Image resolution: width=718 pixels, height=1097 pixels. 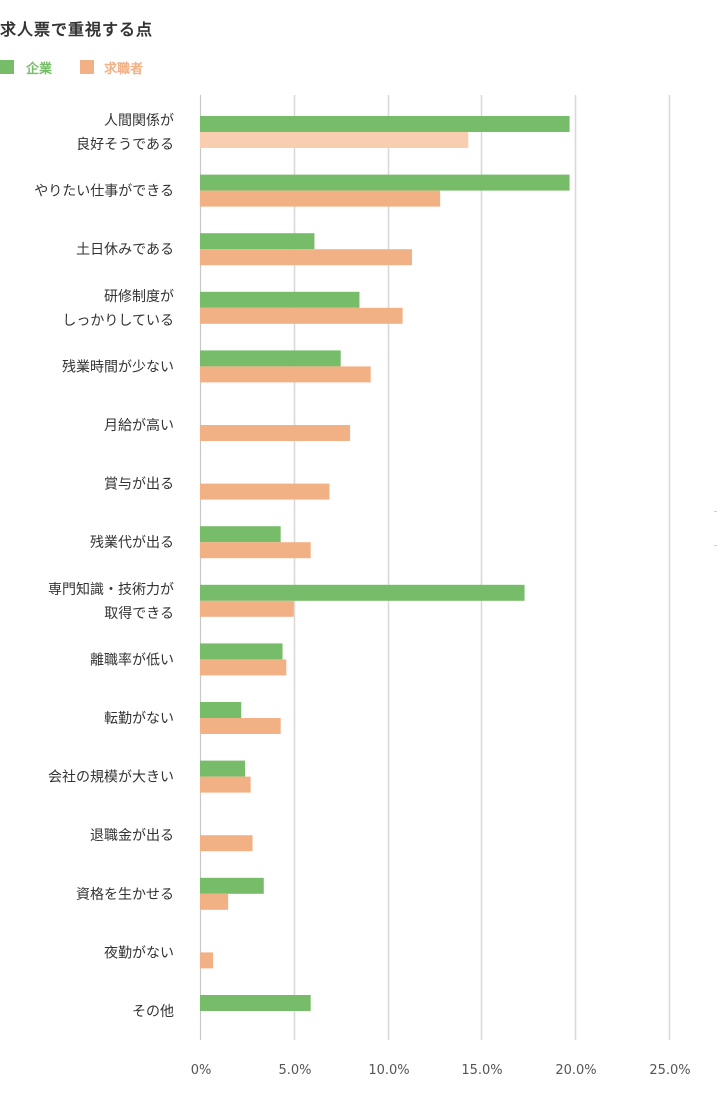 What do you see at coordinates (294, 1070) in the screenshot?
I see `x-tick-label: 5.0%` at bounding box center [294, 1070].